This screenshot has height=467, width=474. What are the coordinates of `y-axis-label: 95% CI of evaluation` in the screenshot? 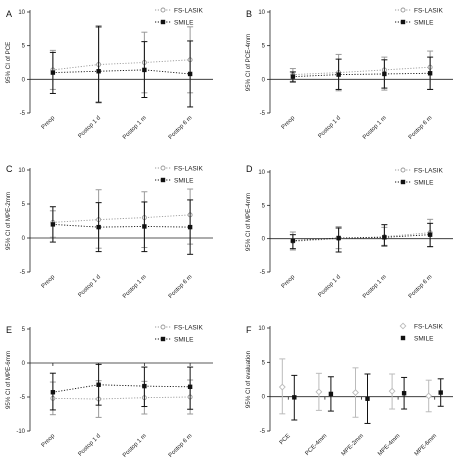 It's located at (248, 379).